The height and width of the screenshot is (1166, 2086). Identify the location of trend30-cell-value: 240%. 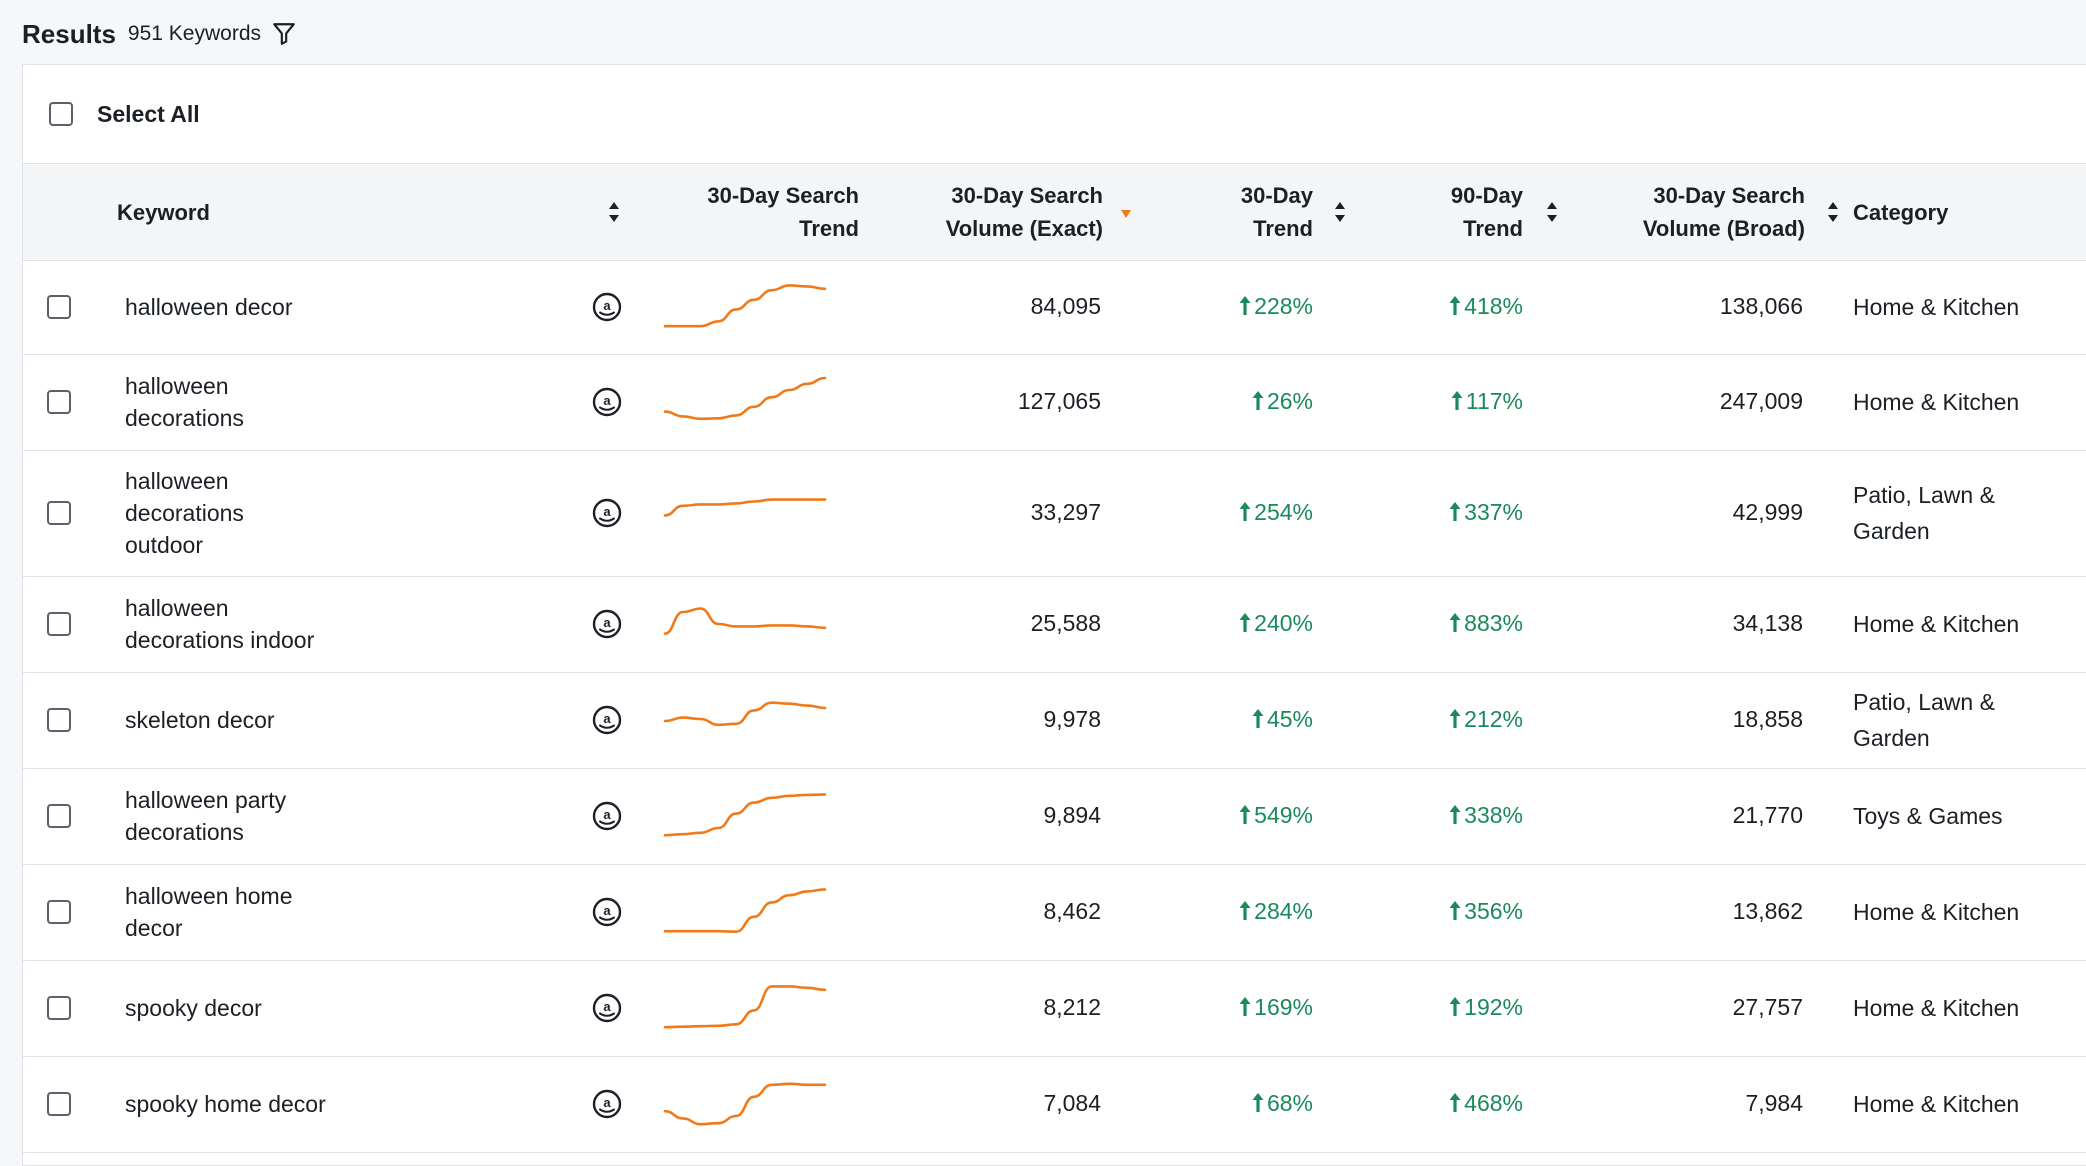
(1283, 623).